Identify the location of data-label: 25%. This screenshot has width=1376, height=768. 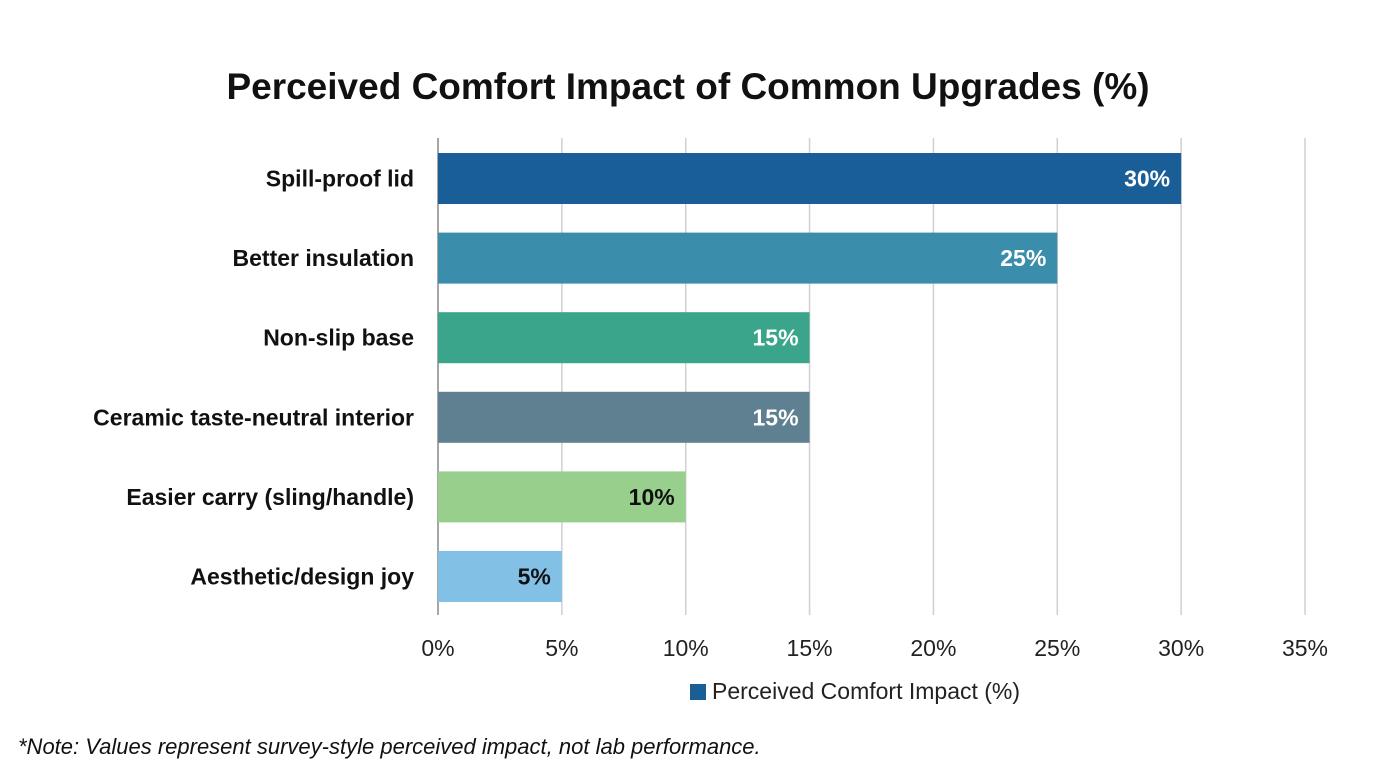
(1023, 258).